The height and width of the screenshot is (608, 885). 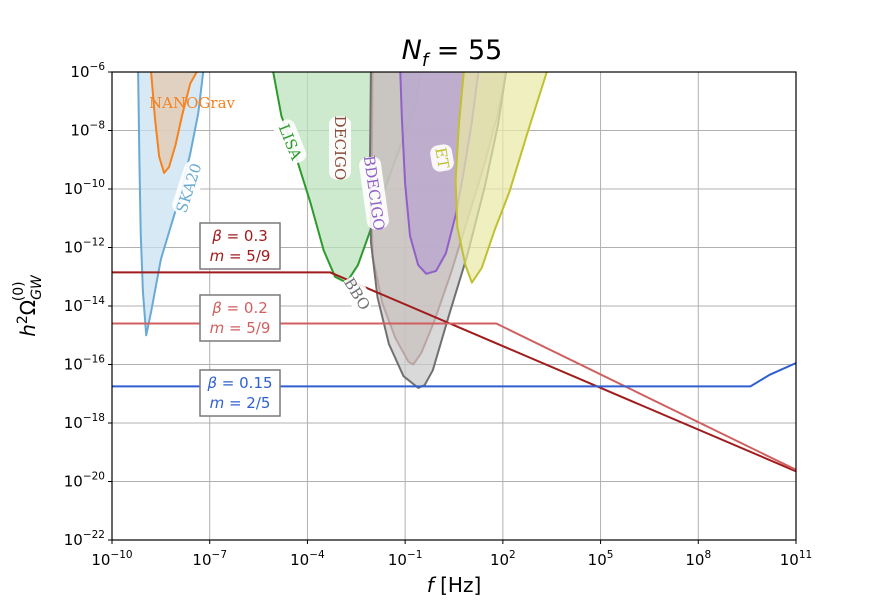 What do you see at coordinates (601, 559) in the screenshot?
I see `x-tick-label: 10⁵` at bounding box center [601, 559].